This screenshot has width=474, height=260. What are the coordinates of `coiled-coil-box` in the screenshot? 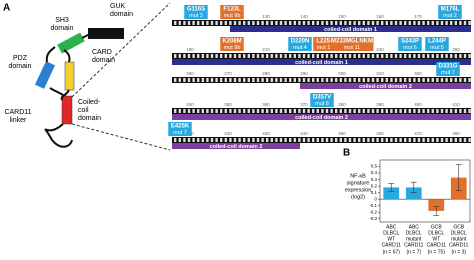 It's located at (67, 110).